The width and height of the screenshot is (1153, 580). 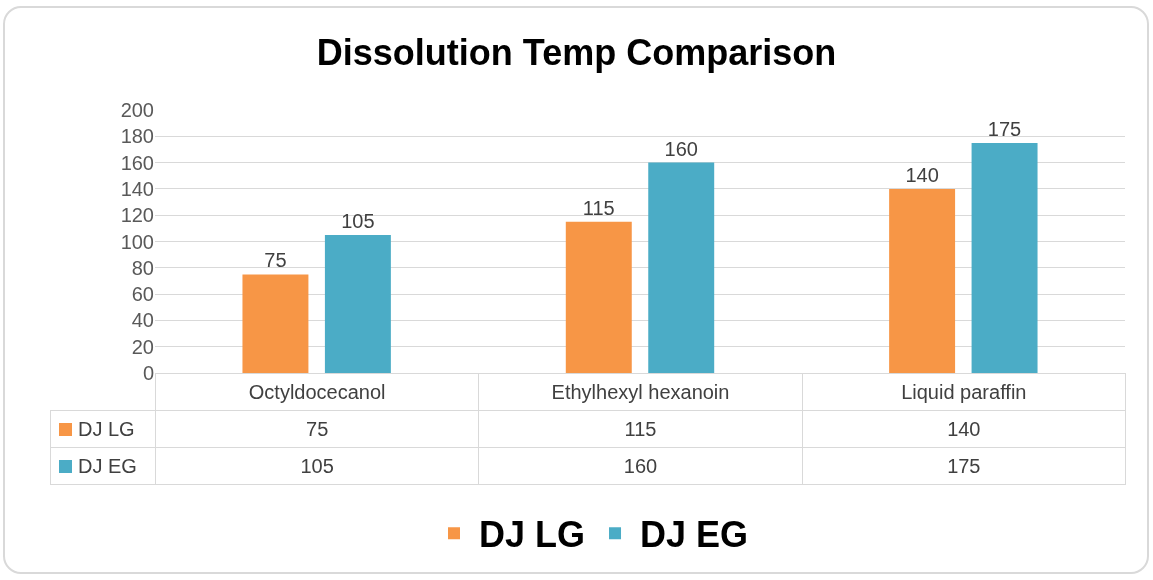 What do you see at coordinates (694, 535) in the screenshot?
I see `legend-label: DJ EG` at bounding box center [694, 535].